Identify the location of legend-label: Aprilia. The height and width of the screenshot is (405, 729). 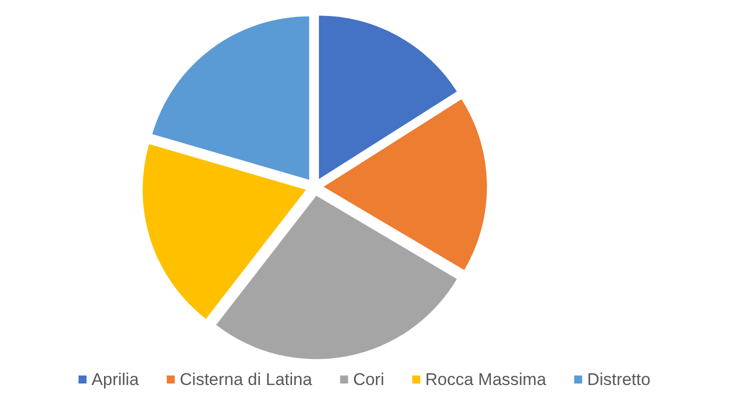
(116, 379).